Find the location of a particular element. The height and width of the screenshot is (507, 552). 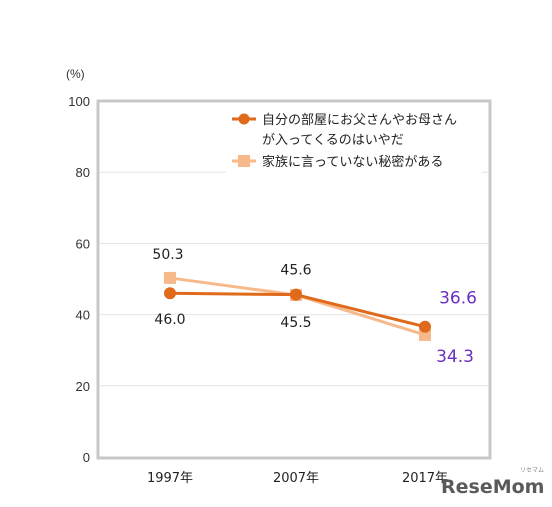

data-label: 45.6 is located at coordinates (295, 271).